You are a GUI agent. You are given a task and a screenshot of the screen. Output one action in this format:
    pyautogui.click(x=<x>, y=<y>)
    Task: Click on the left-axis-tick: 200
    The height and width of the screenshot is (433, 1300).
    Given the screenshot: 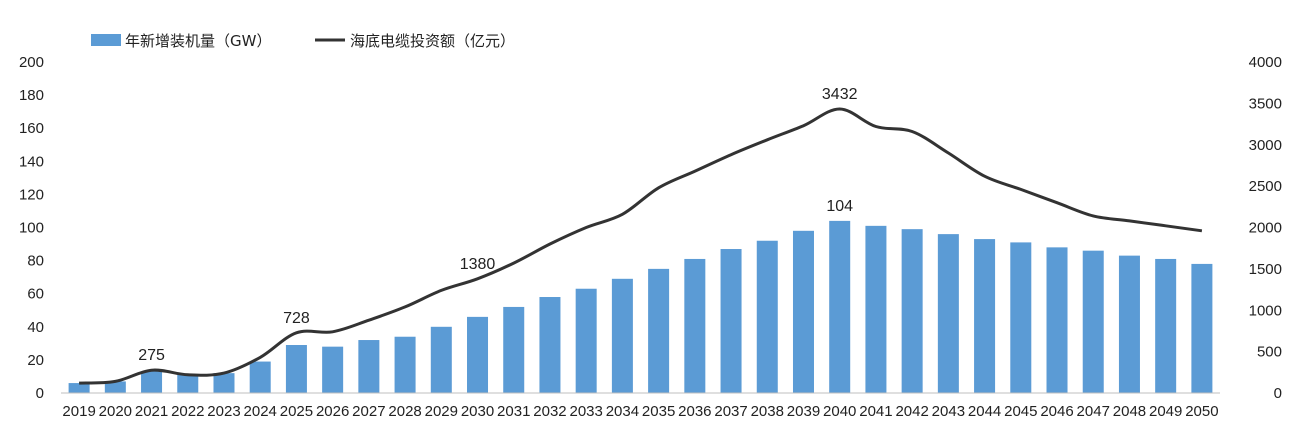 What is the action you would take?
    pyautogui.click(x=31, y=62)
    